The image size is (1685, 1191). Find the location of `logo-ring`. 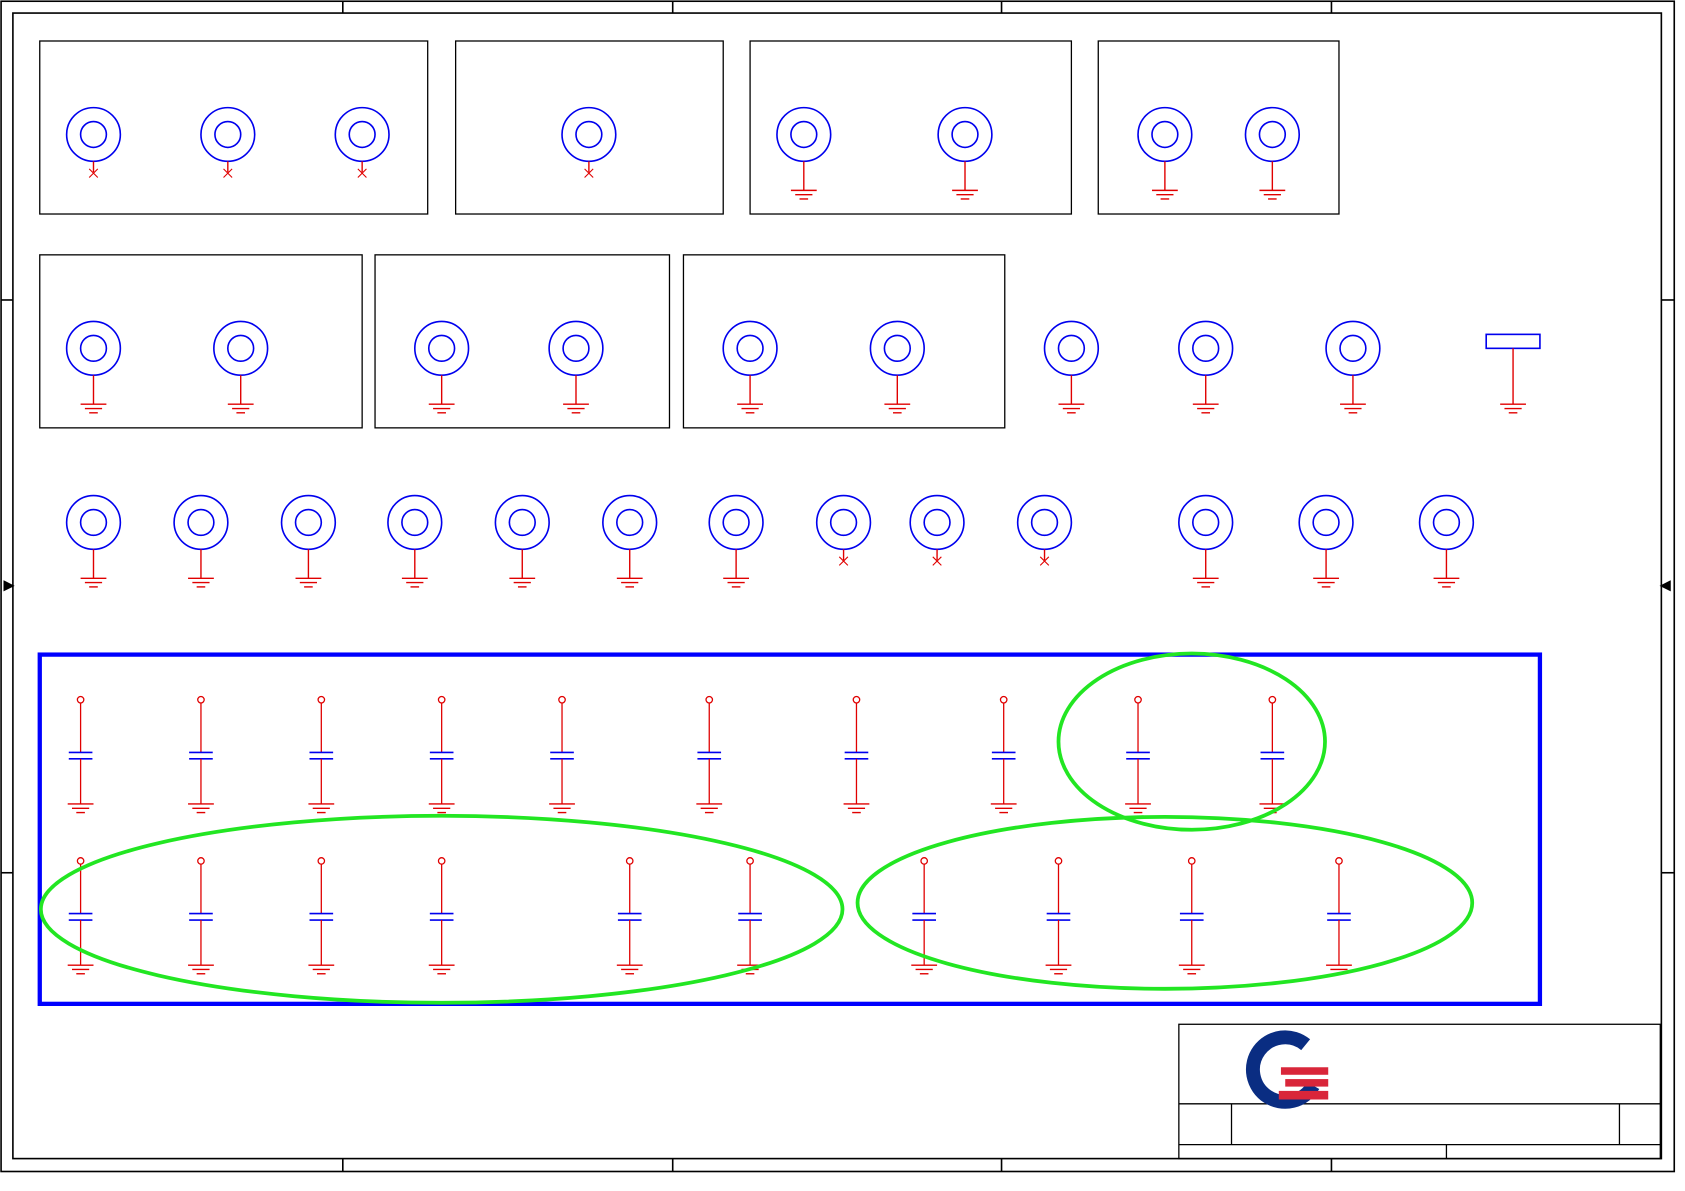

logo-ring is located at coordinates (1282, 1069).